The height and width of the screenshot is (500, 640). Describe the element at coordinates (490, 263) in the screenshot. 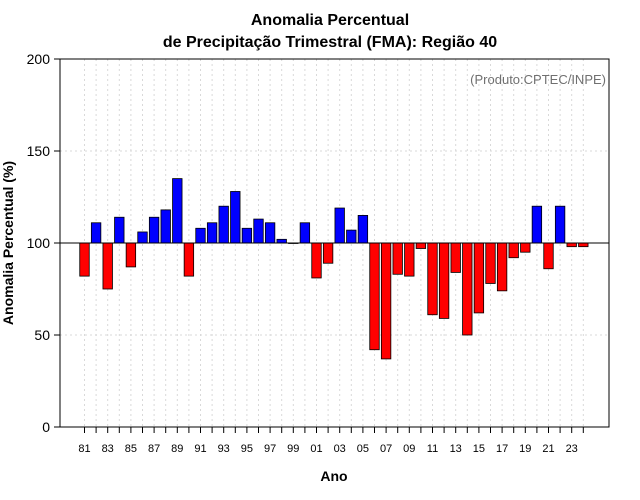

I see `bar-16: 16: 78` at that location.